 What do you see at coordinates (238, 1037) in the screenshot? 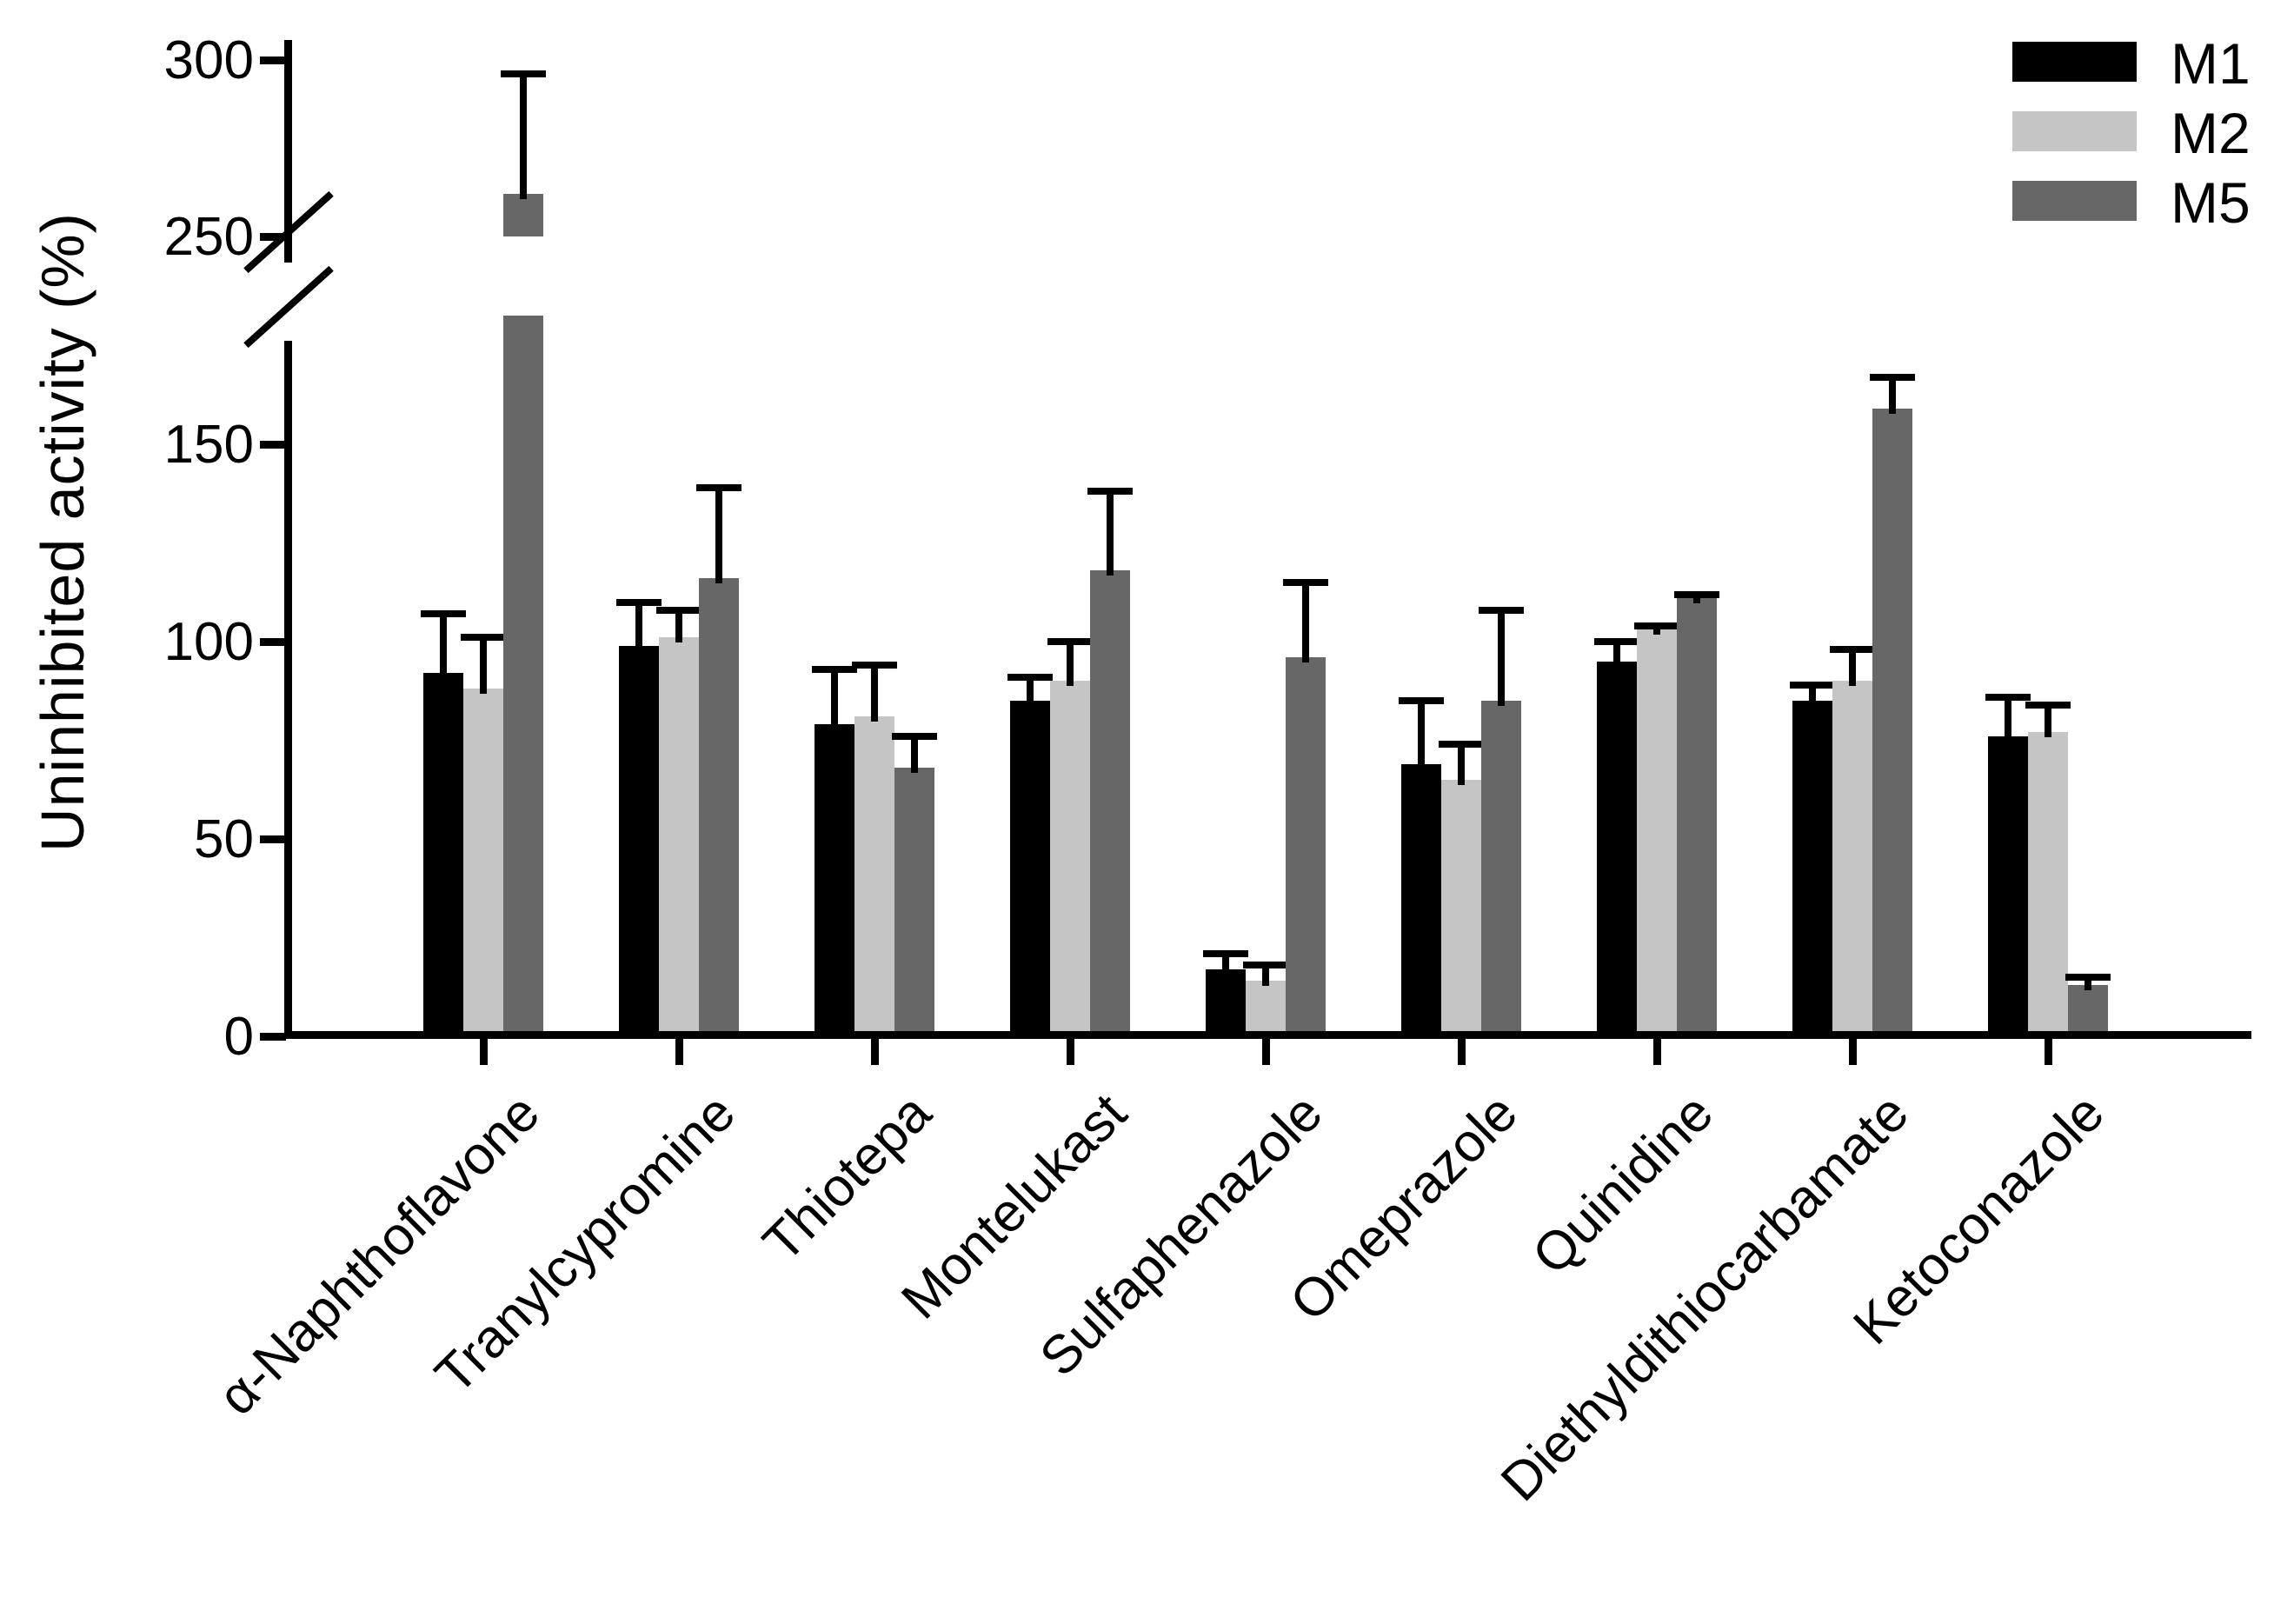
I see `y-tick-label: 0` at bounding box center [238, 1037].